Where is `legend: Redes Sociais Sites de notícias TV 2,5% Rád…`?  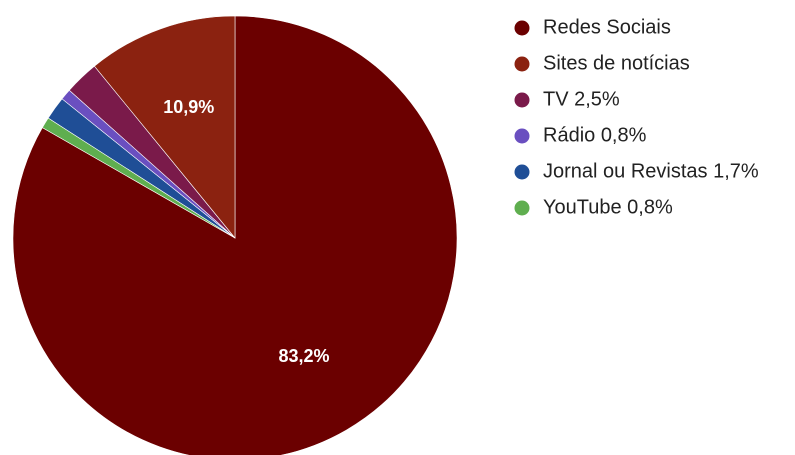
legend: Redes Sociais Sites de notícias TV 2,5% Rád… is located at coordinates (636, 117).